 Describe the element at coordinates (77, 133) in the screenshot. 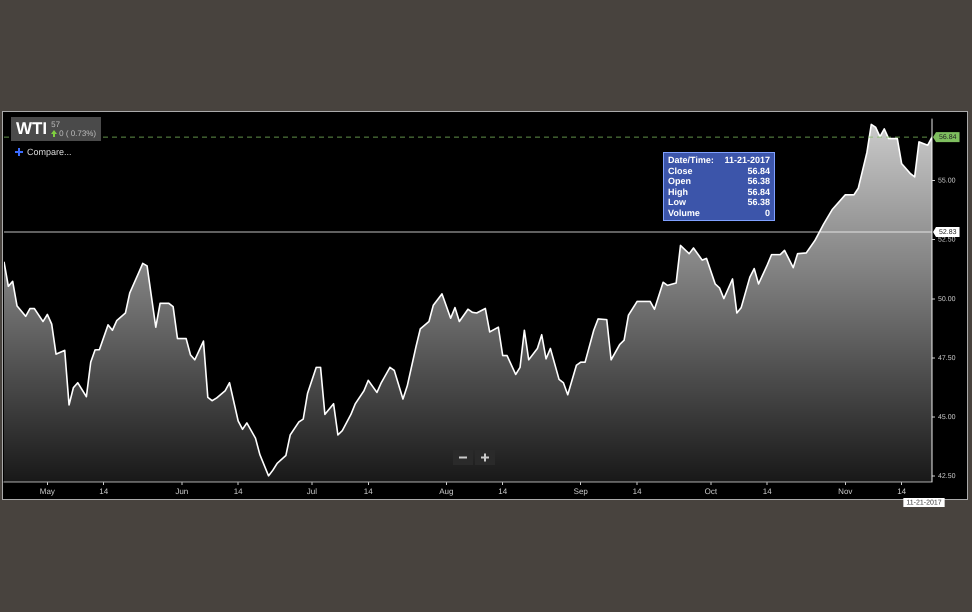

I see `annotation: 0 ( 0.73%)` at that location.